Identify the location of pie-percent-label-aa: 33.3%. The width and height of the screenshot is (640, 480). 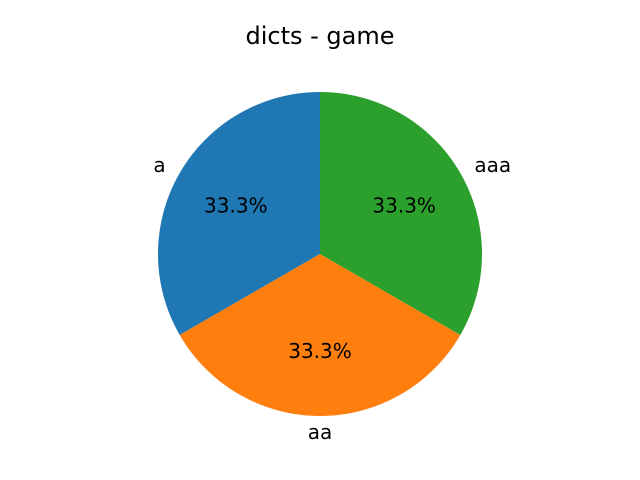
(320, 351).